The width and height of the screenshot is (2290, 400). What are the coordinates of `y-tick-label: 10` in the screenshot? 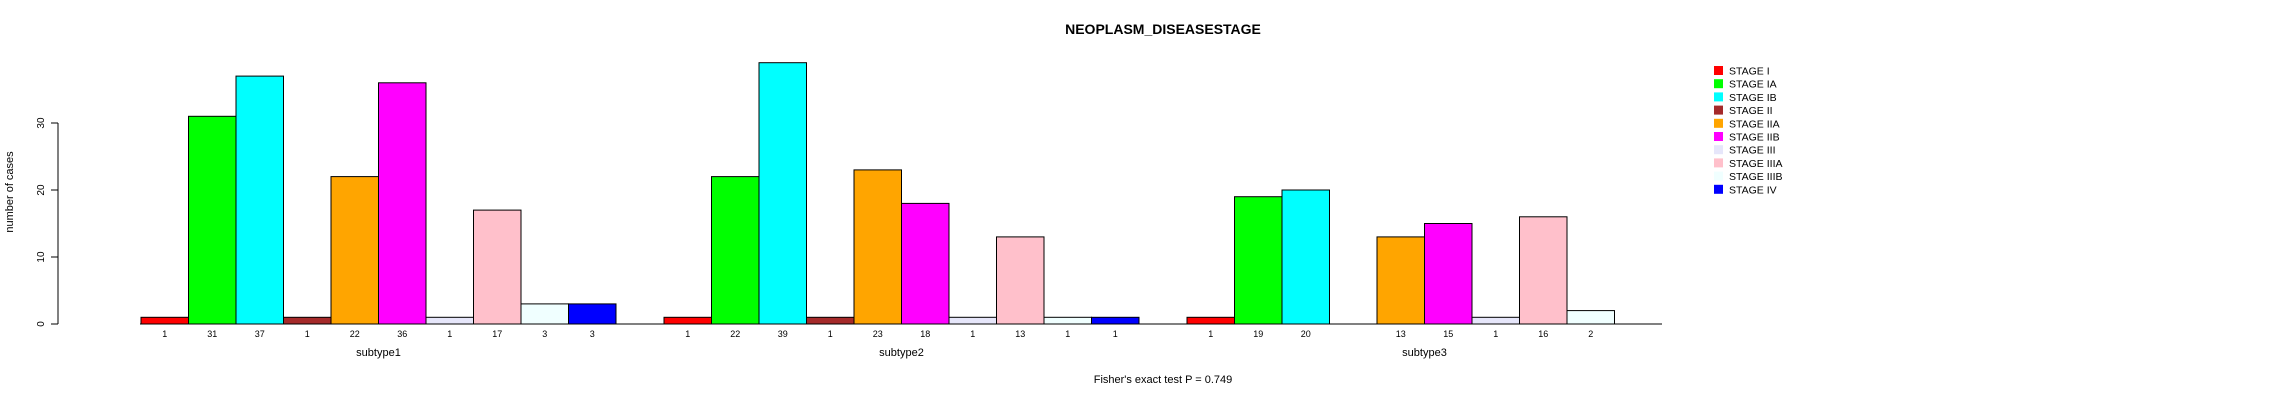 It's located at (41, 257).